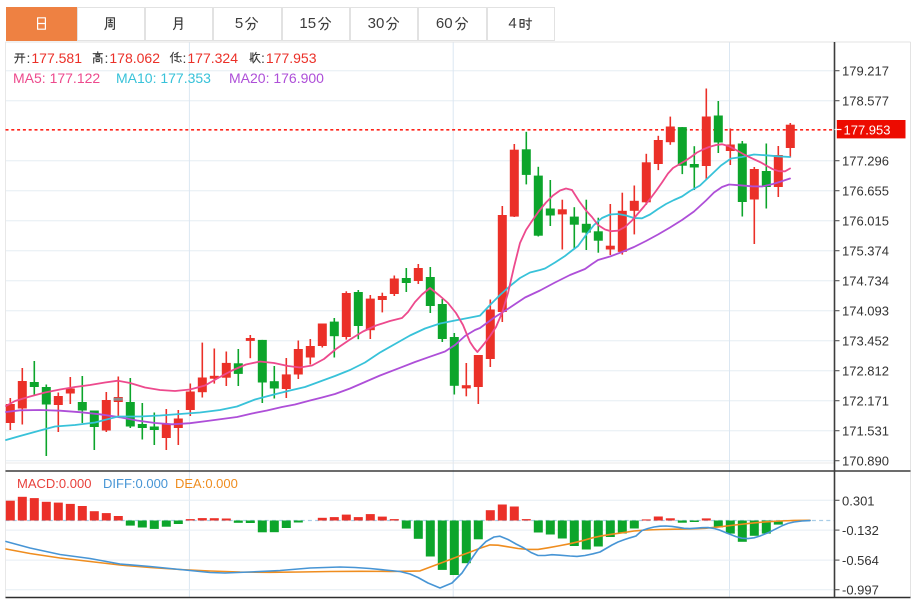 The image size is (913, 602). I want to click on svg-text: 172.171, so click(865, 401).